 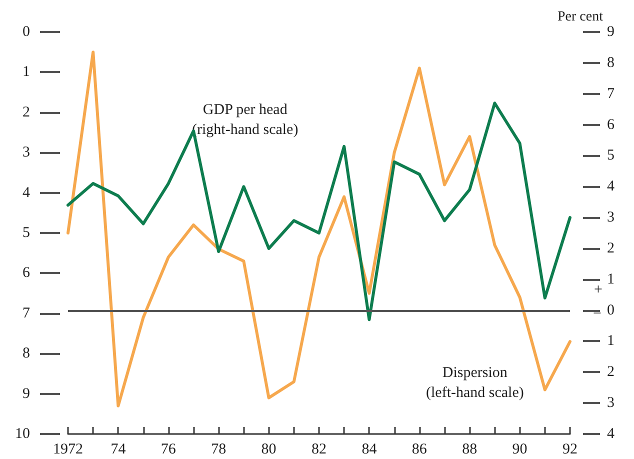 What do you see at coordinates (26, 354) in the screenshot?
I see `y-tick-label: 8` at bounding box center [26, 354].